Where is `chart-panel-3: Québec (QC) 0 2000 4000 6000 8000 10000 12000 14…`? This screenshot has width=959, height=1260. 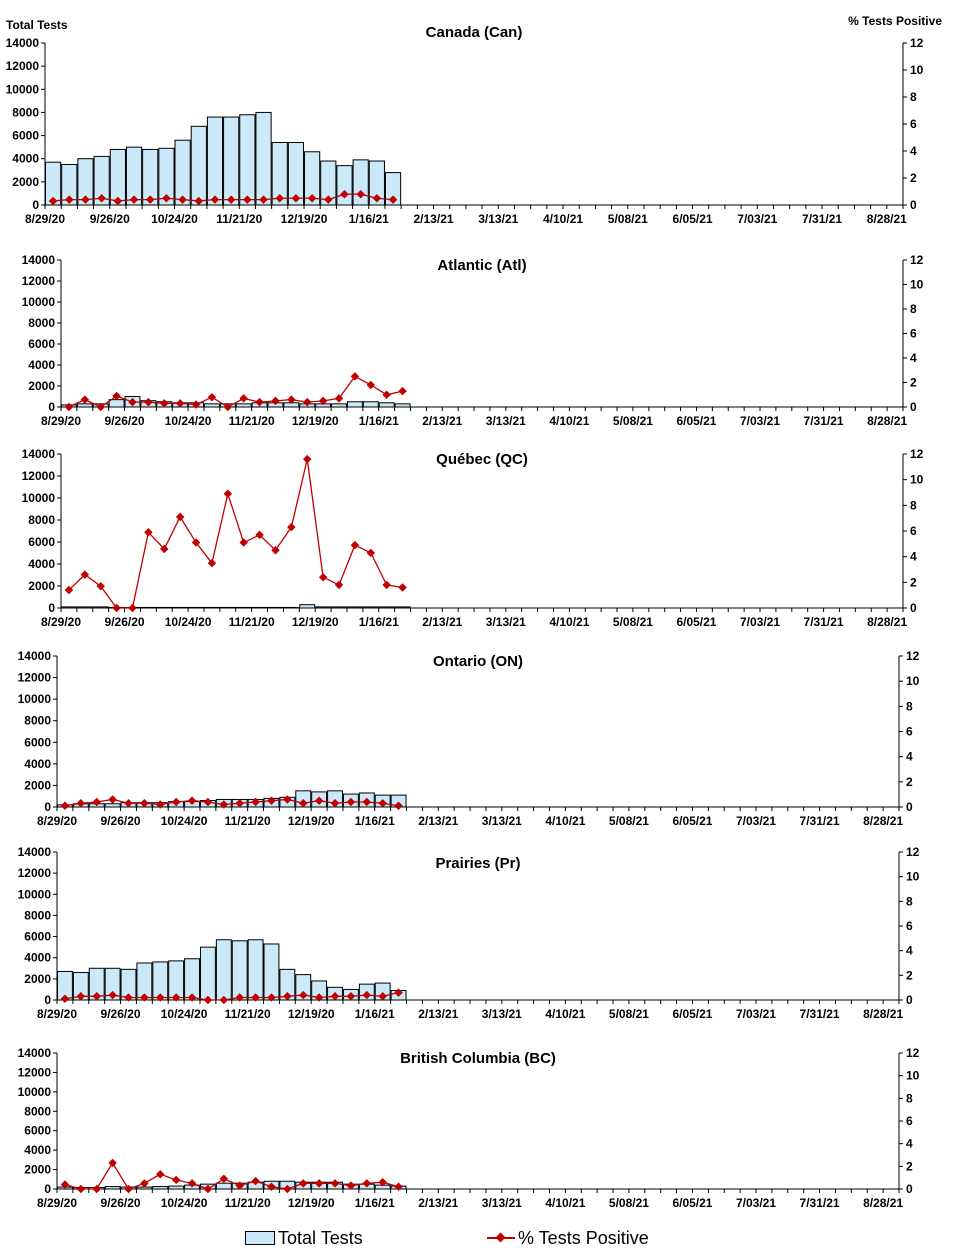 chart-panel-3: Québec (QC) 0 2000 4000 6000 8000 10000 12000 14… is located at coordinates (473, 538).